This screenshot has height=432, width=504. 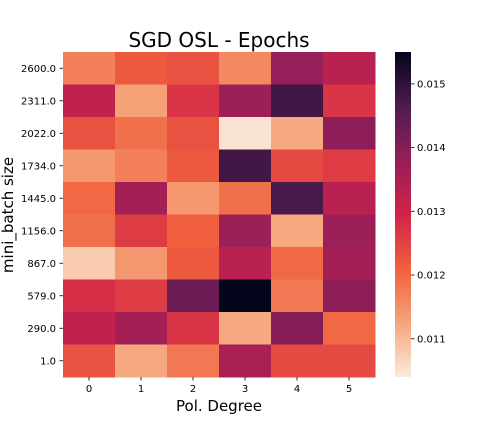 What do you see at coordinates (297, 389) in the screenshot?
I see `x-tick-label: 4` at bounding box center [297, 389].